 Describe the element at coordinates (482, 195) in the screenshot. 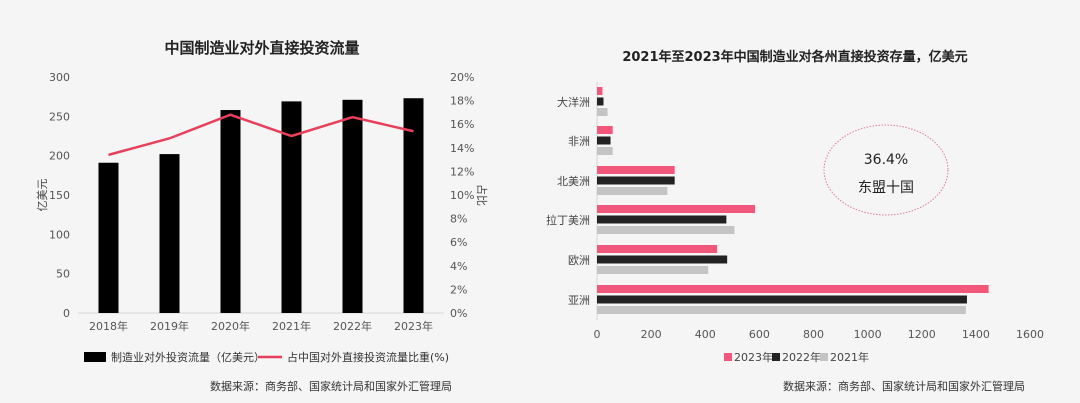

I see `right-y-label: 占比` at that location.